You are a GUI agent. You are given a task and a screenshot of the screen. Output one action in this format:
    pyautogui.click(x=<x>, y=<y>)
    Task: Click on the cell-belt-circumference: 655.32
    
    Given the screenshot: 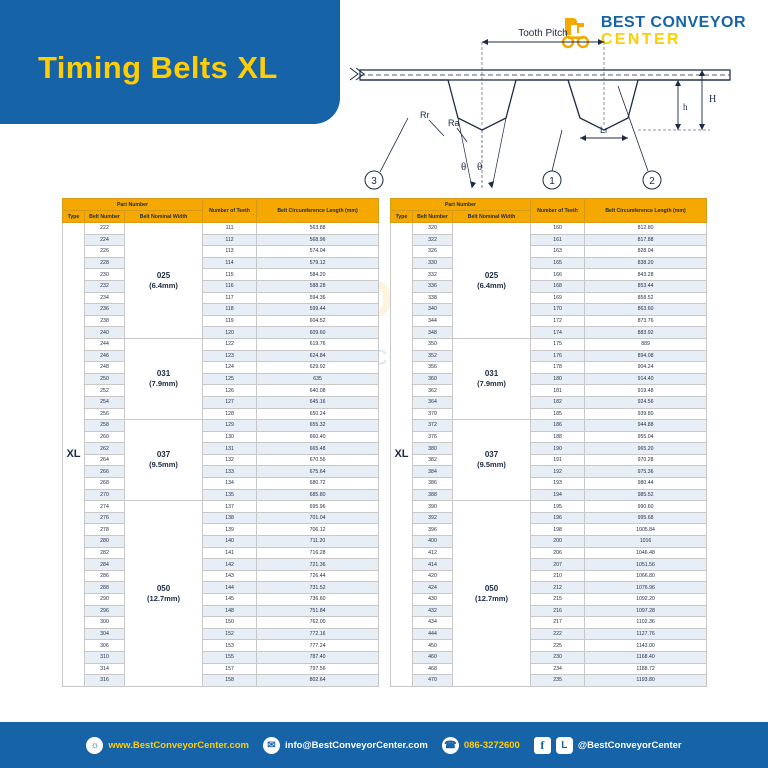 What is the action you would take?
    pyautogui.click(x=318, y=425)
    